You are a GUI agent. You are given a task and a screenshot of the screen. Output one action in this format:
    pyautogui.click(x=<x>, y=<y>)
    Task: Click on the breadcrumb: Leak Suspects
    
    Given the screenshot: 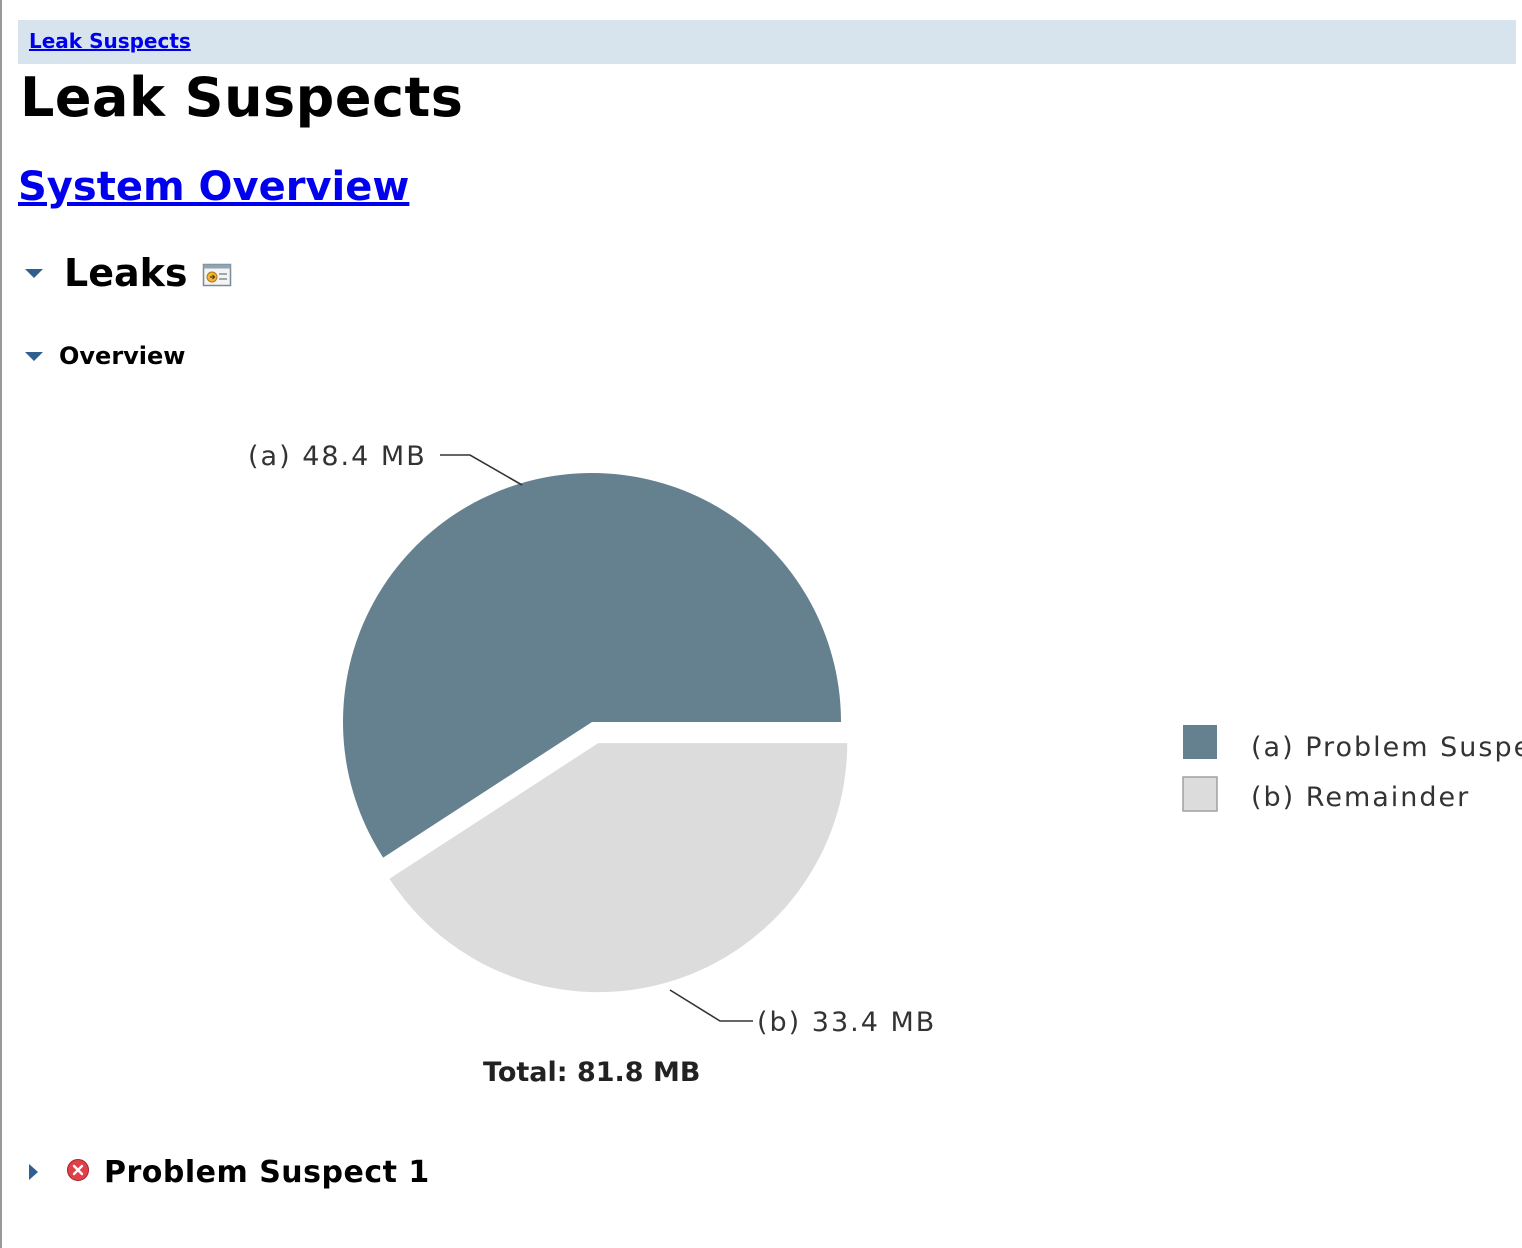 What is the action you would take?
    pyautogui.click(x=767, y=42)
    